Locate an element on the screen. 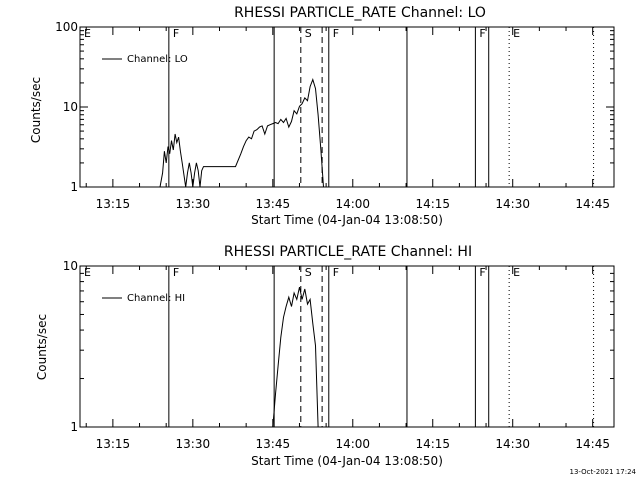 The width and height of the screenshot is (640, 480). panel-0-xtick-label-6: 14:45 is located at coordinates (592, 204).